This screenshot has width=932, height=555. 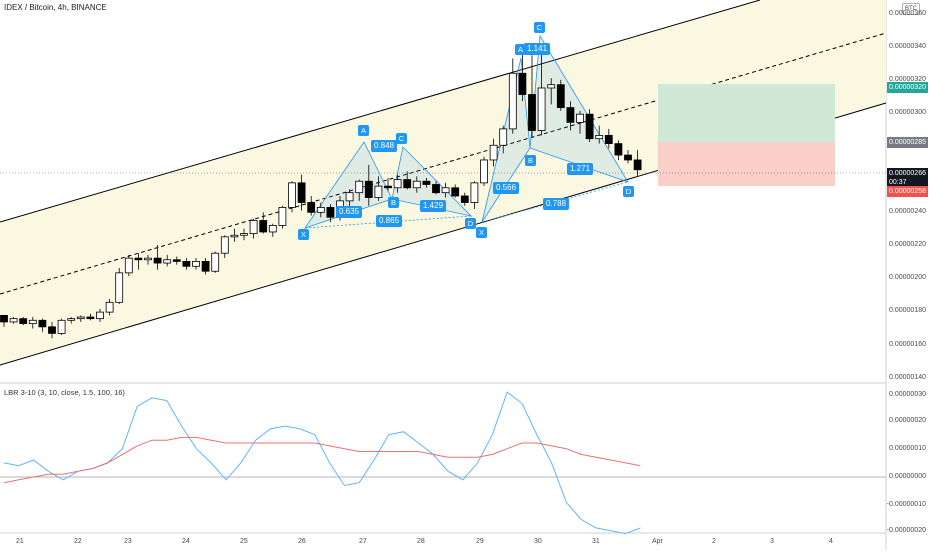 I want to click on time-tick-label: Apr, so click(x=657, y=541).